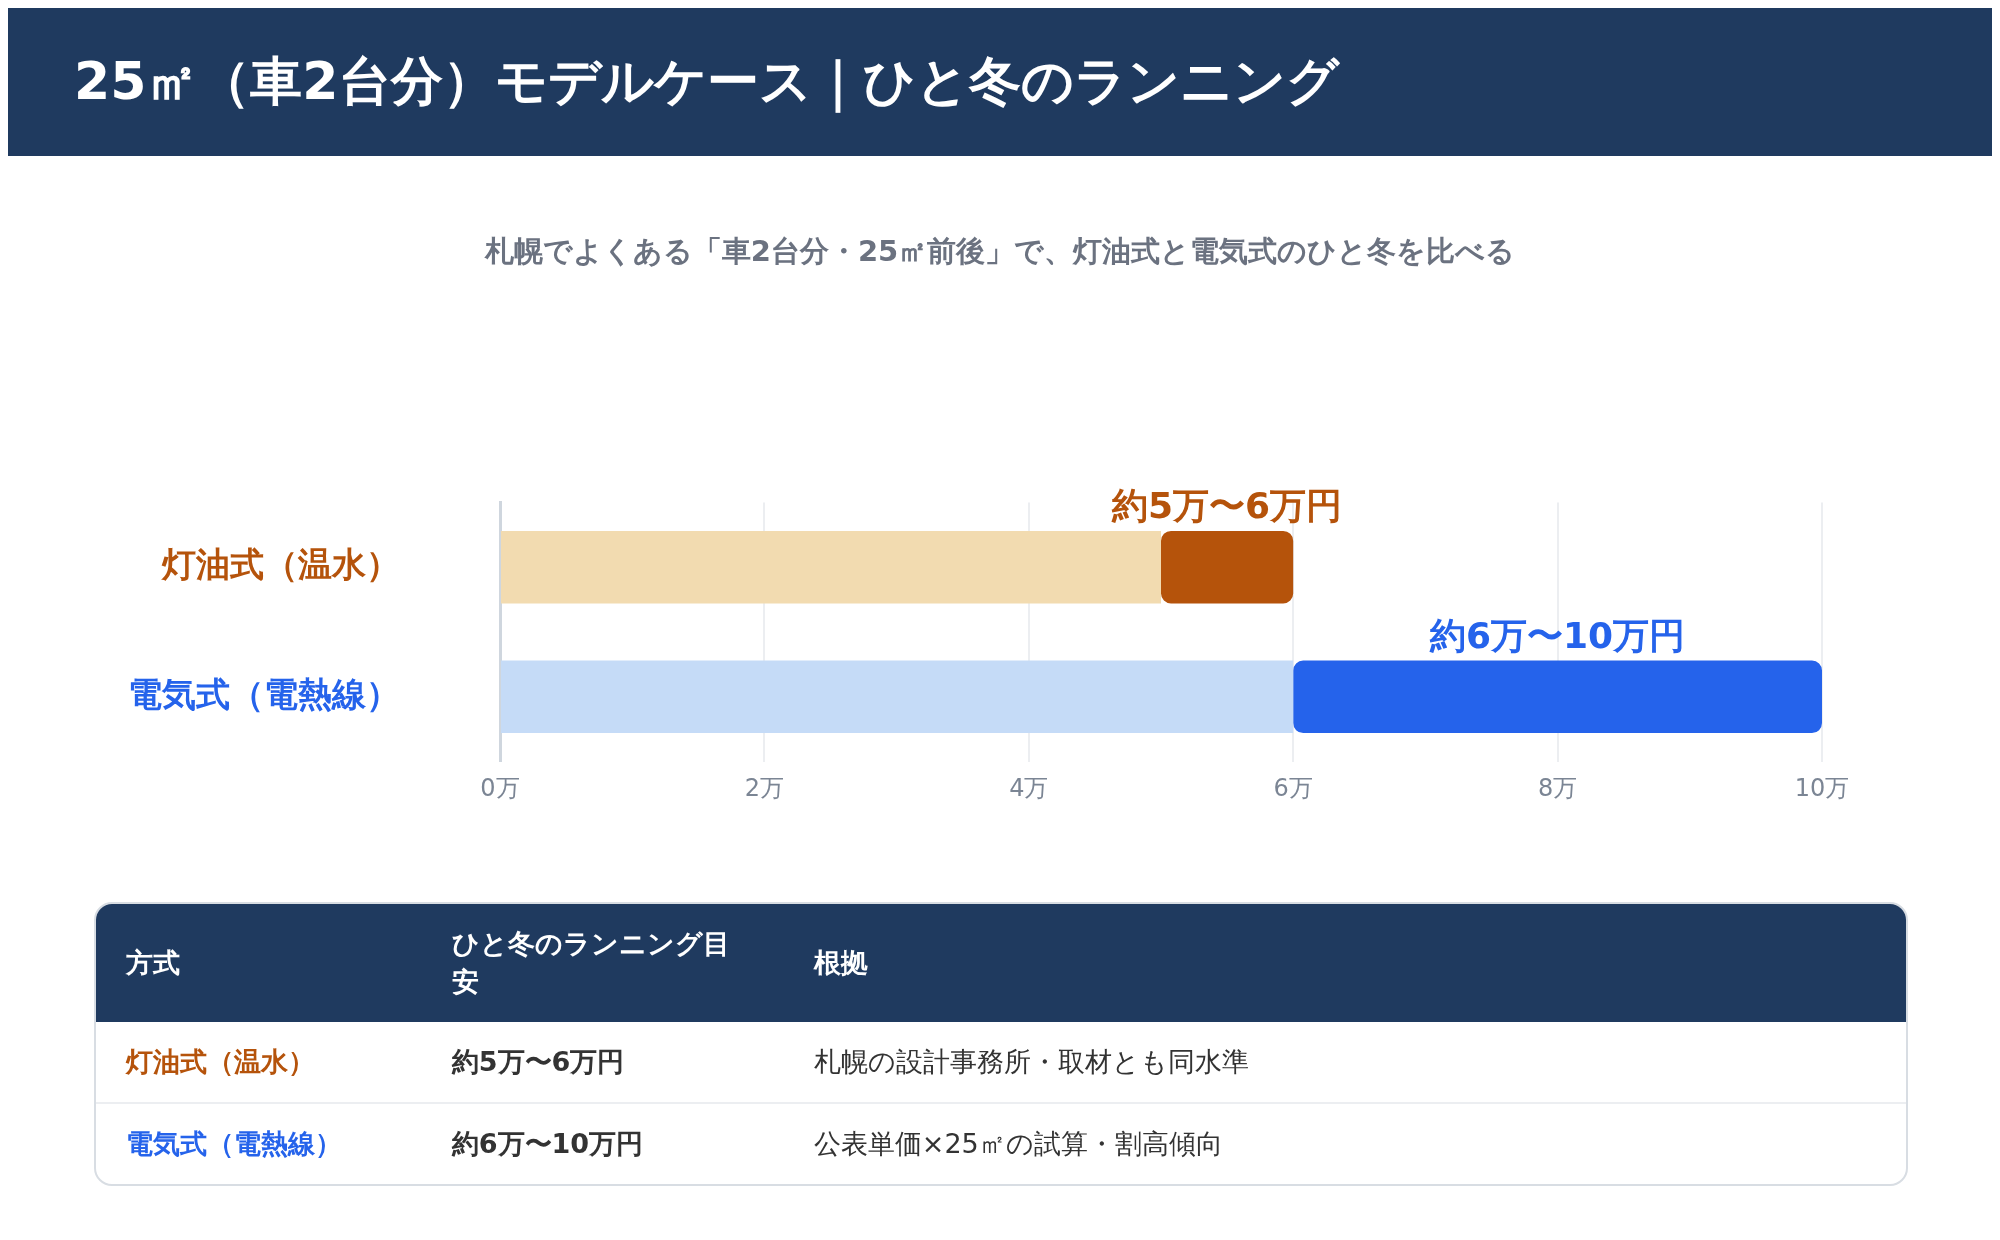 The image size is (2000, 1240). What do you see at coordinates (1018, 1144) in the screenshot?
I see `text: 公表単価×25㎡の試算・割高傾向` at bounding box center [1018, 1144].